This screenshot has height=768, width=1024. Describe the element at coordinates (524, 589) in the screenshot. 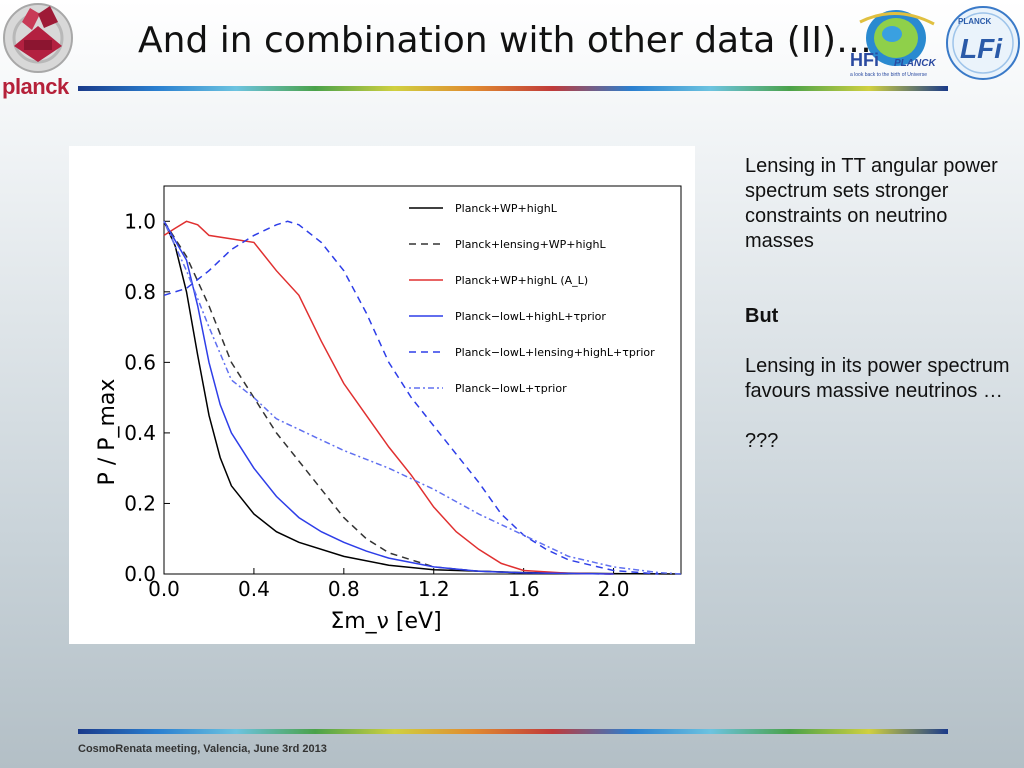

I see `x-tick-label: 1.6` at that location.